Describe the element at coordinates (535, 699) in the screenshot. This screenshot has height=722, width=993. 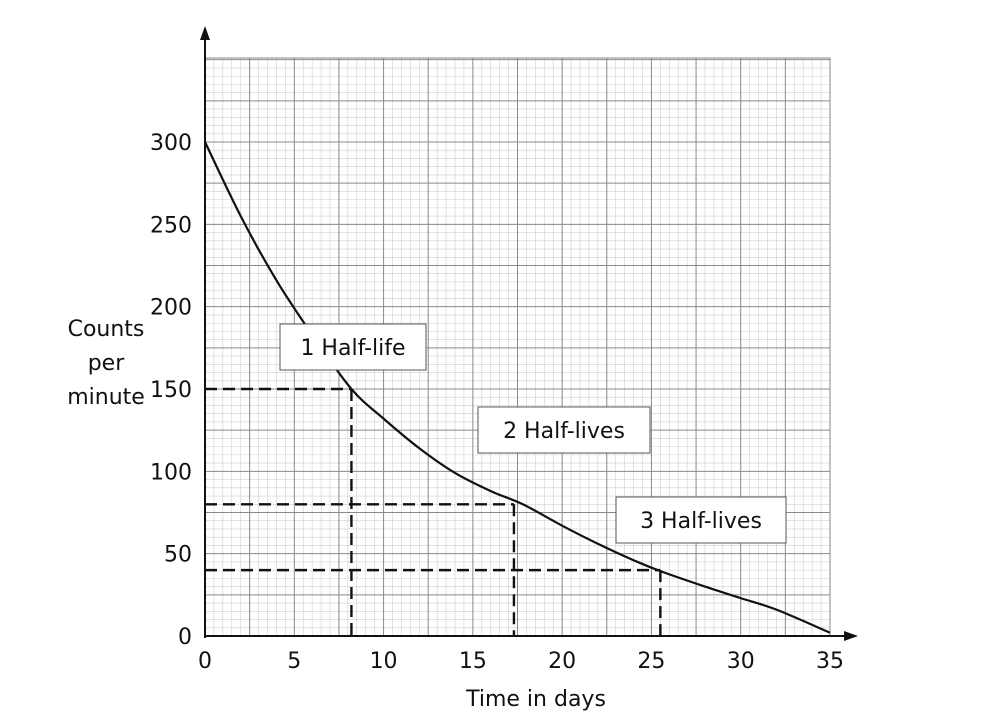
I see `x-axis-label: Time in days` at that location.